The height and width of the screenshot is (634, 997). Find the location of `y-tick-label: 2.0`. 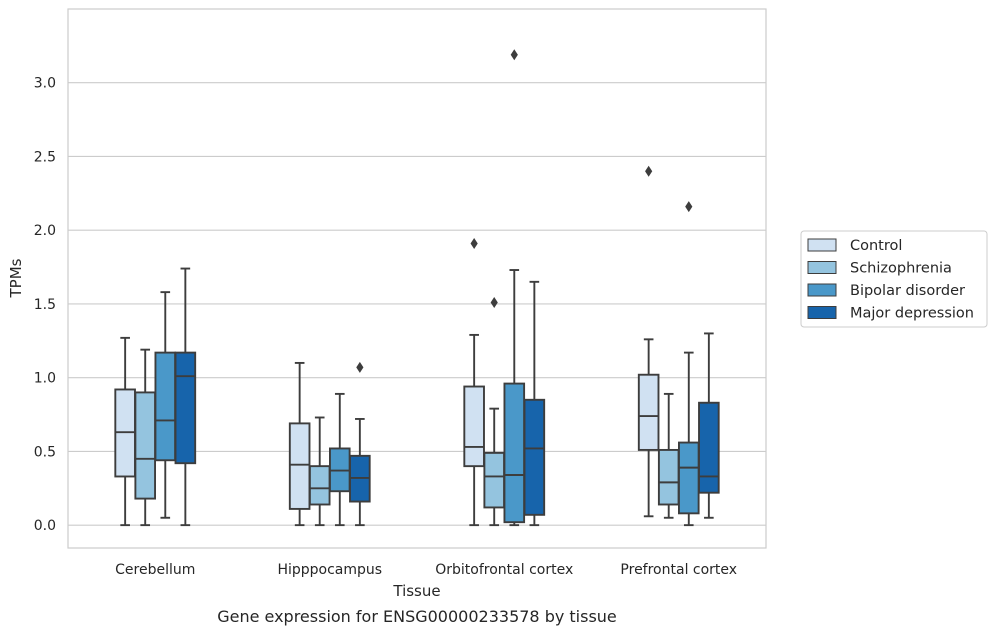

y-tick-label: 2.0 is located at coordinates (45, 231).